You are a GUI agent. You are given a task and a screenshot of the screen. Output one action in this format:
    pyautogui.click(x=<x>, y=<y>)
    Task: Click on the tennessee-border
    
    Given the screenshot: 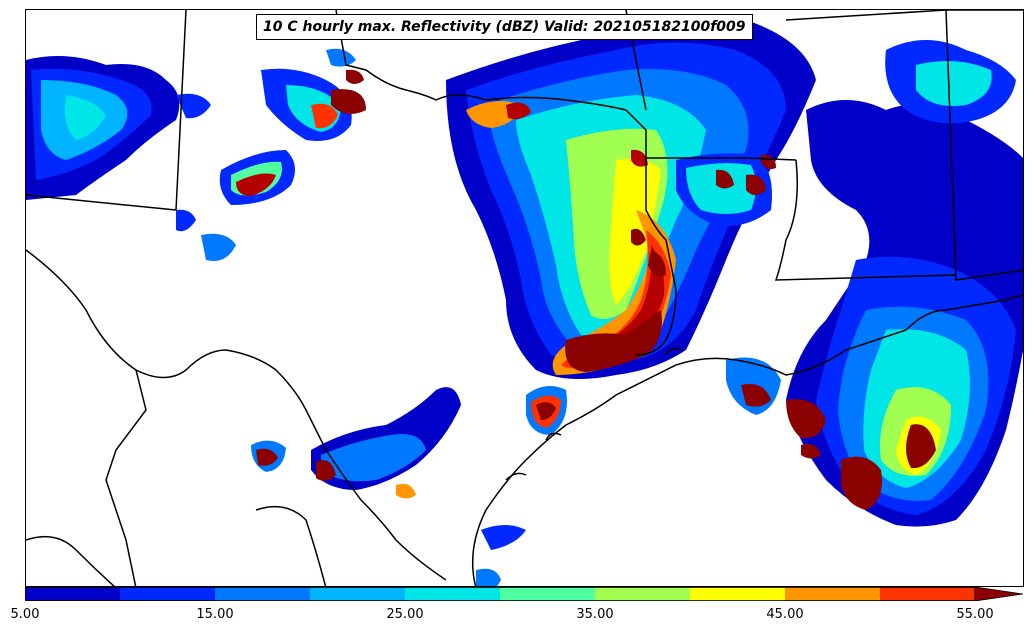 What is the action you would take?
    pyautogui.click(x=904, y=15)
    